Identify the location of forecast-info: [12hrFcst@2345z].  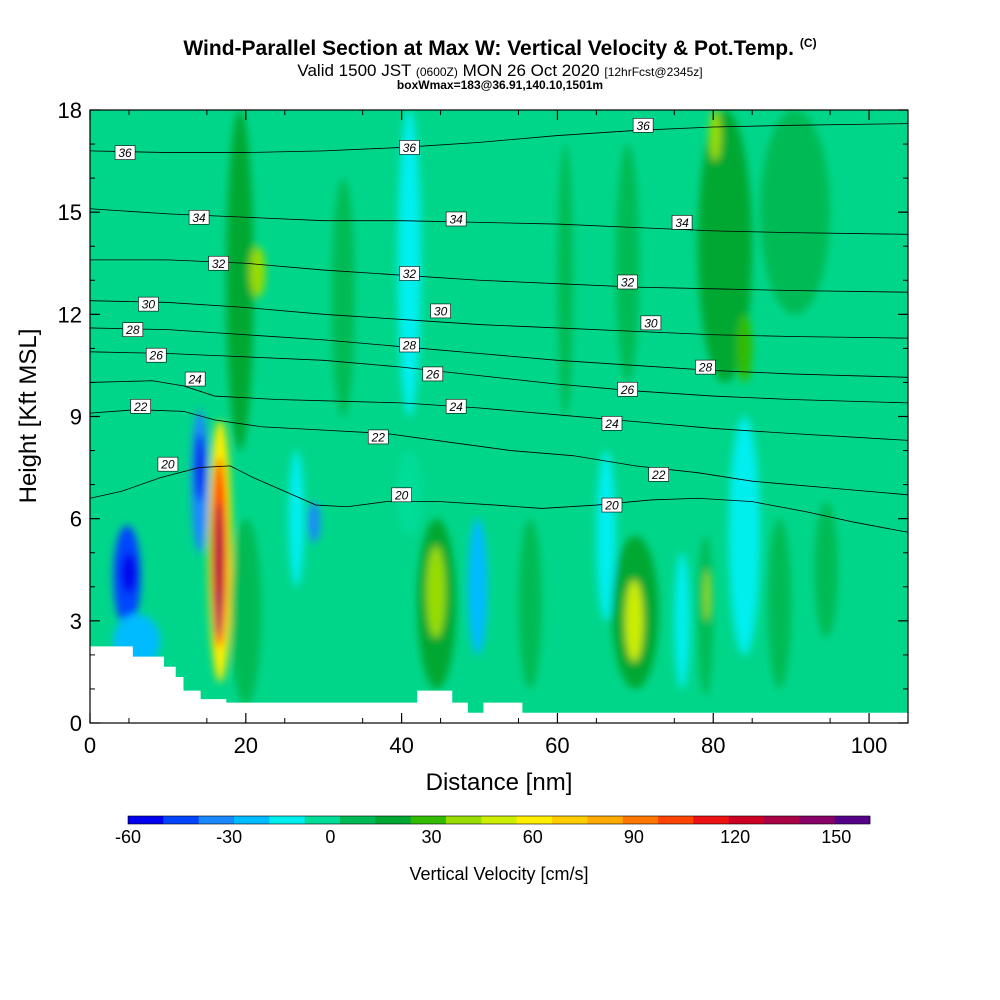
(653, 72).